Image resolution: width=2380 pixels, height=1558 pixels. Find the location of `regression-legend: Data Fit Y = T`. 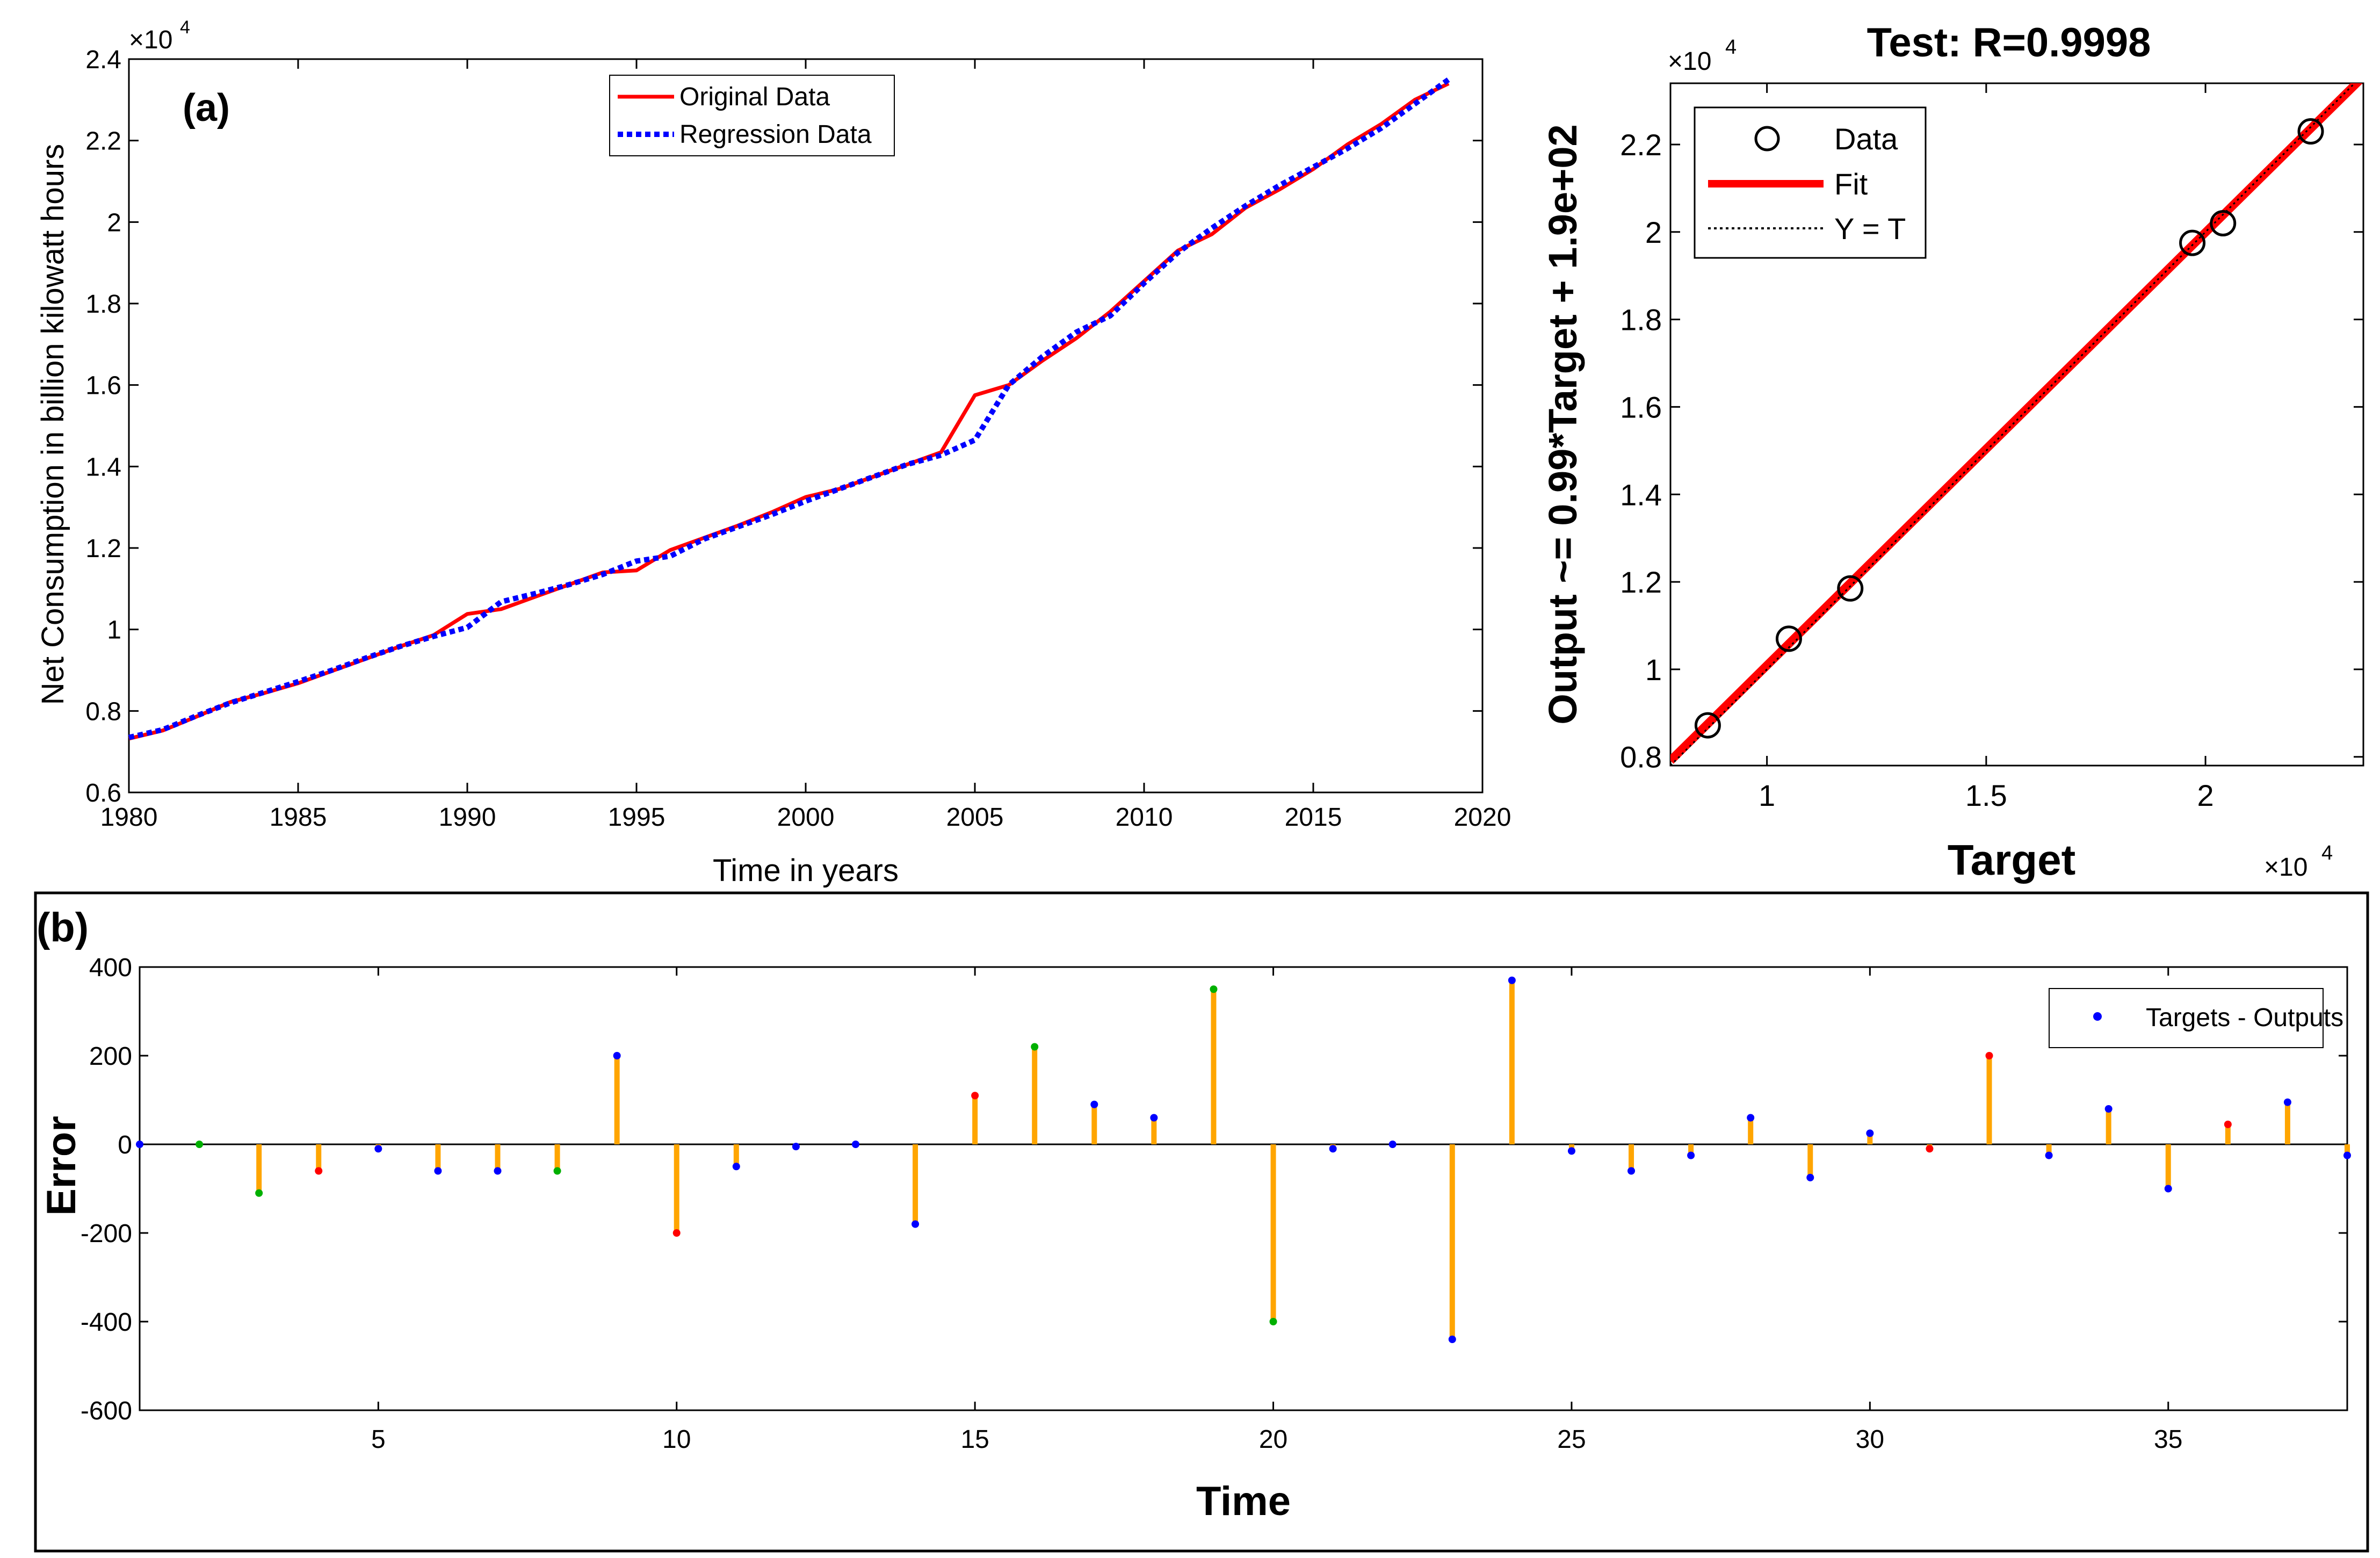

regression-legend: Data Fit Y = T is located at coordinates (1810, 183).